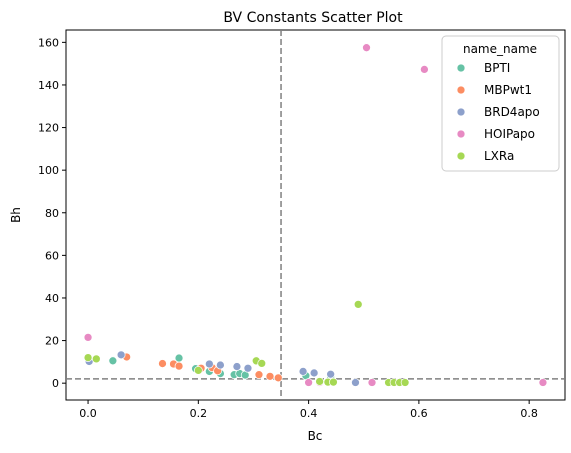 This screenshot has height=453, width=571. What do you see at coordinates (461, 68) in the screenshot?
I see `legend-marker-bpti` at bounding box center [461, 68].